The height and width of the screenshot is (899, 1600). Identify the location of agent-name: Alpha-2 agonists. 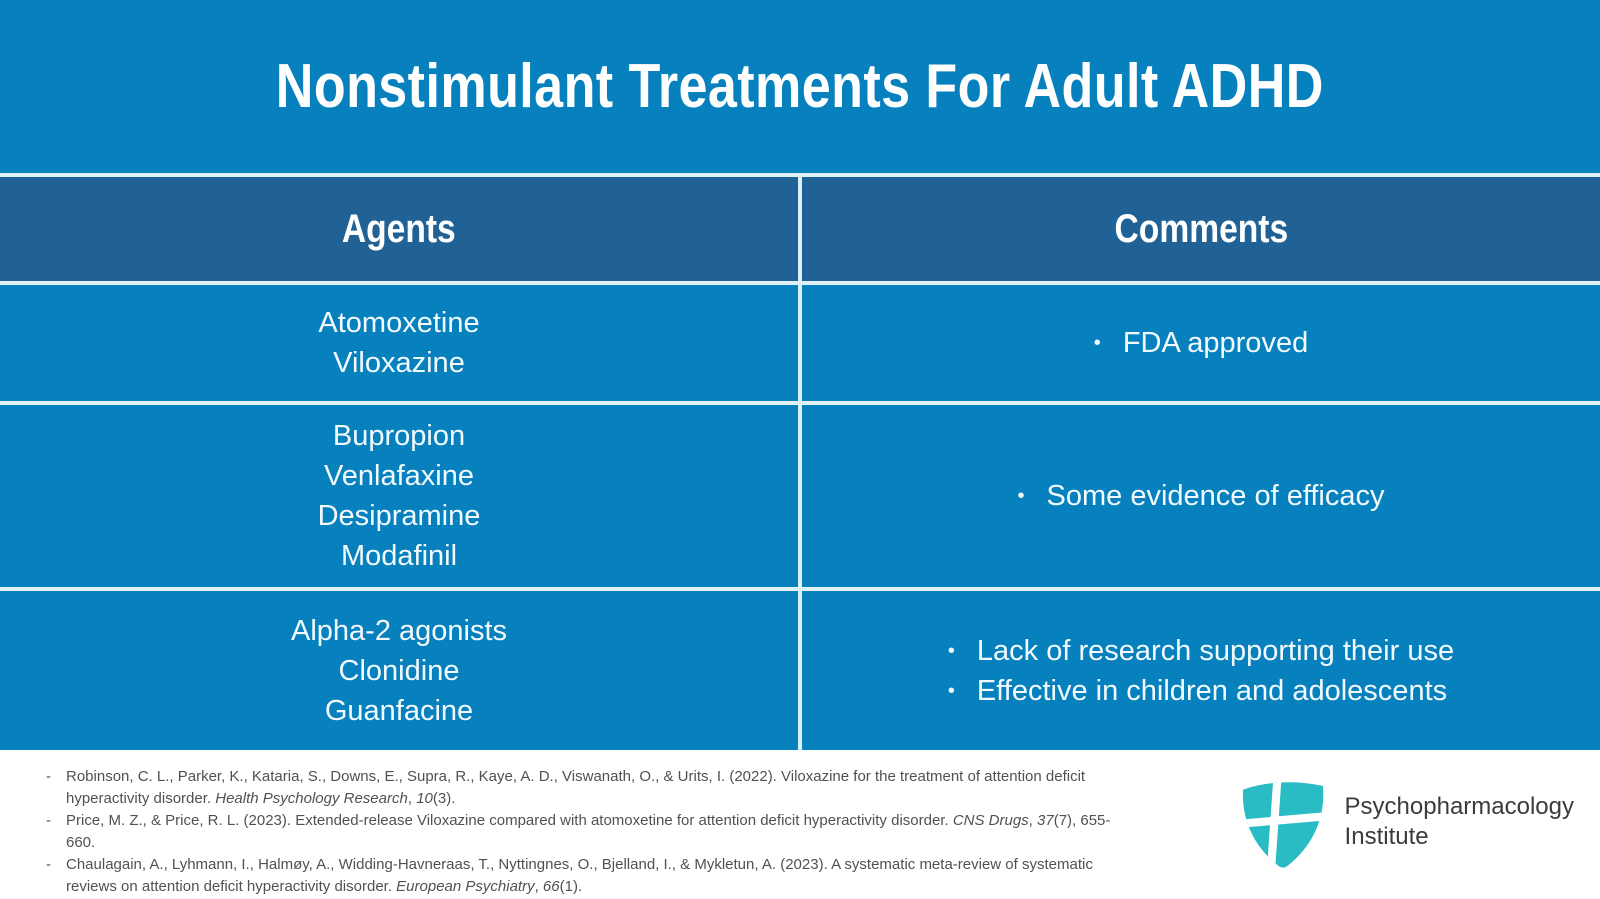
(399, 630).